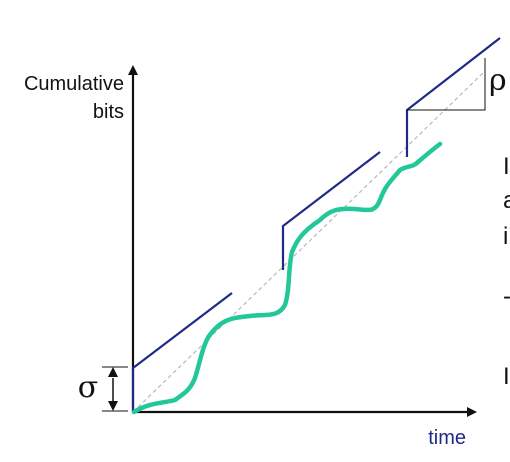  I want to click on sigma-arrowhead-bottom, so click(113, 406).